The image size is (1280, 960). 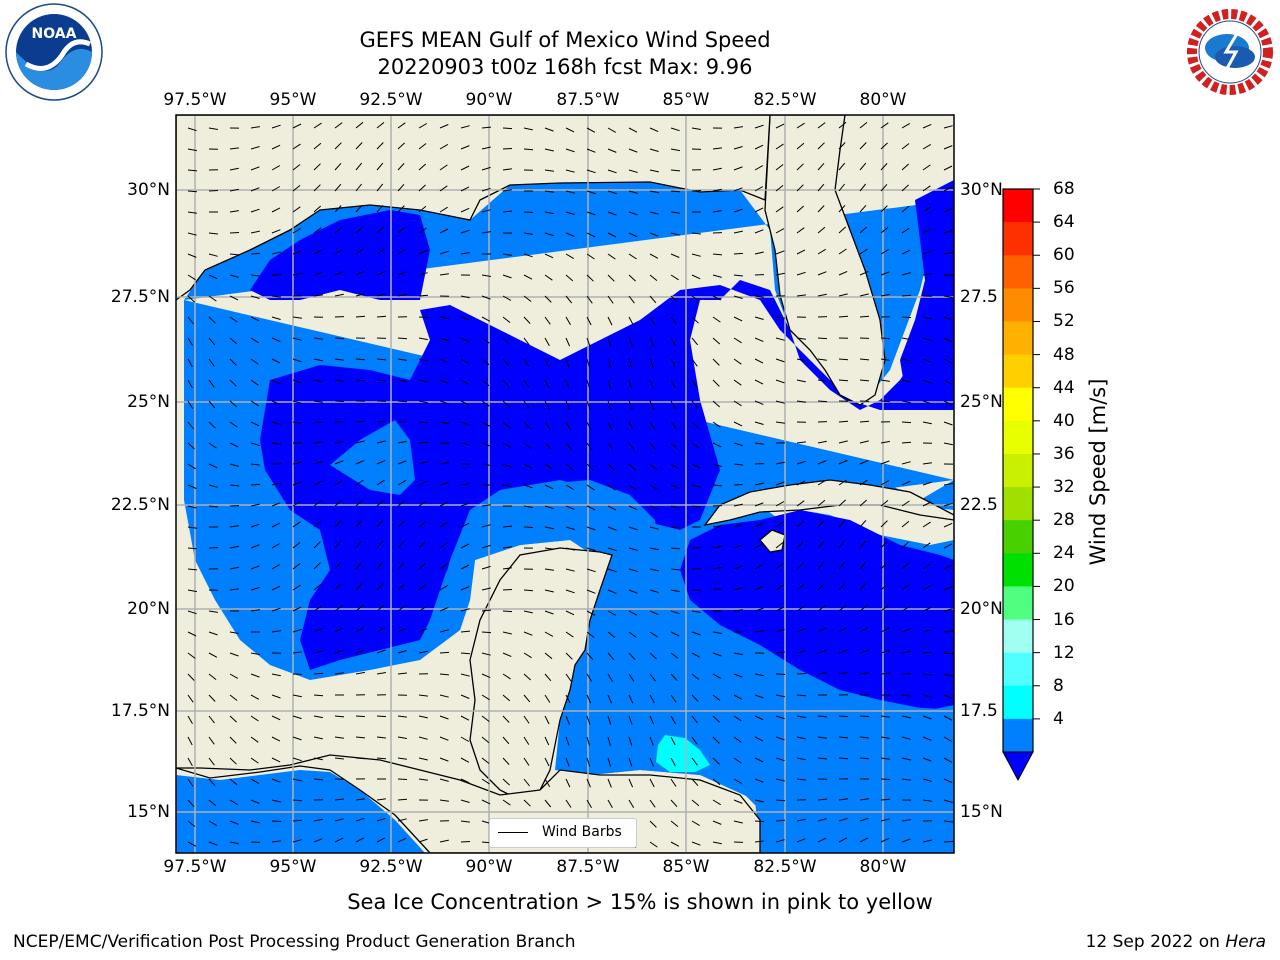 What do you see at coordinates (883, 100) in the screenshot?
I see `lon-tick-top: 80°W` at bounding box center [883, 100].